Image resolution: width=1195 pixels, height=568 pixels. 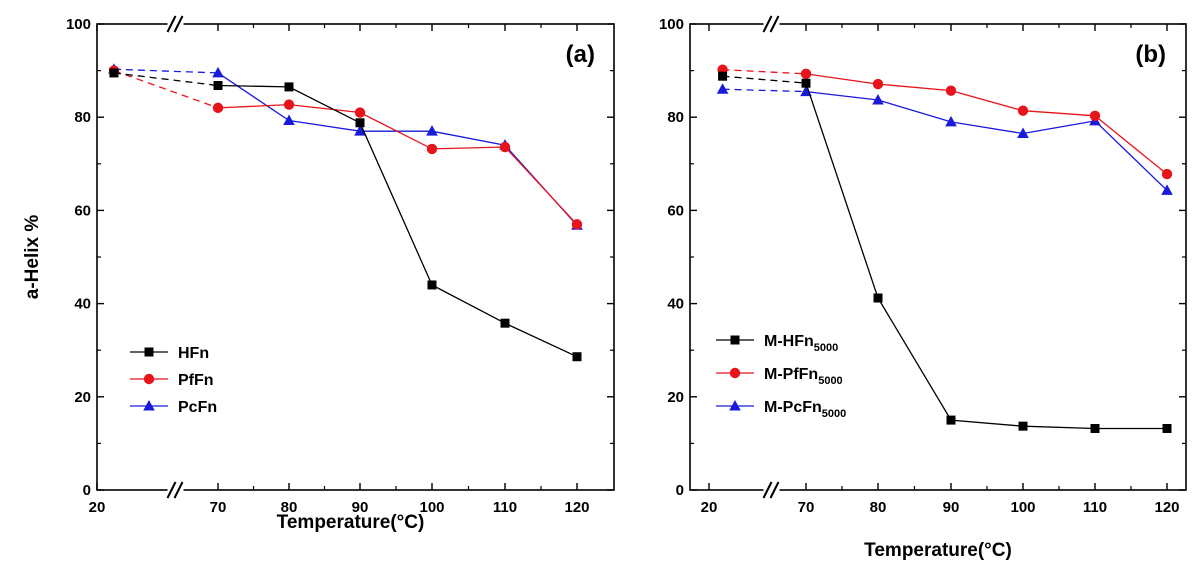 I want to click on legend-item: M-PfFn5000, so click(x=779, y=376).